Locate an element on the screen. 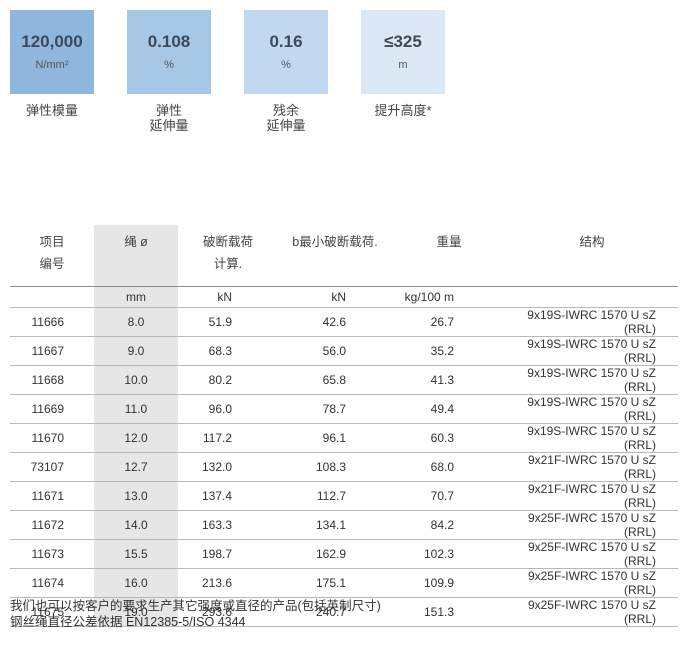  item-no-cell: 11666 is located at coordinates (52, 322).